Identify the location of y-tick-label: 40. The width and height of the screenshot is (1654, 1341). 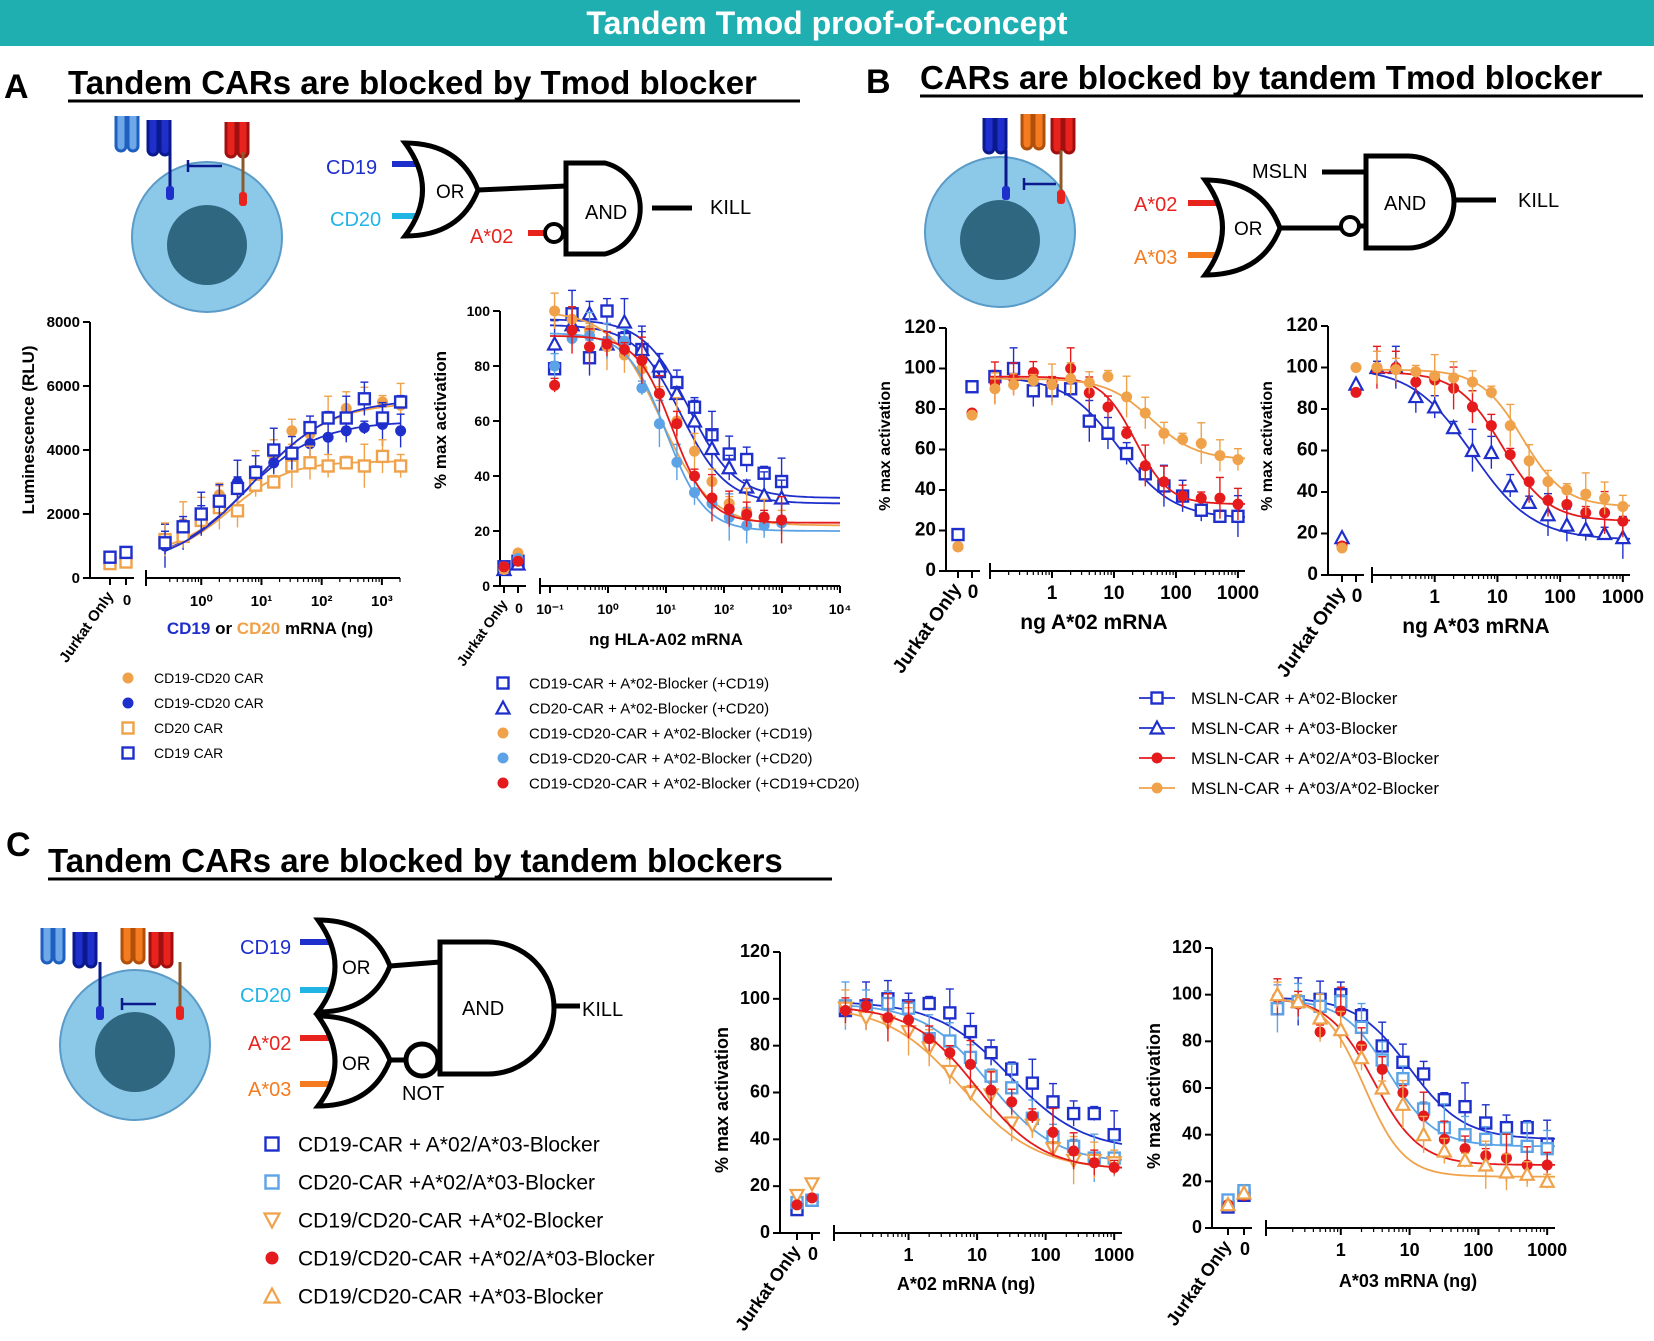
(925, 489).